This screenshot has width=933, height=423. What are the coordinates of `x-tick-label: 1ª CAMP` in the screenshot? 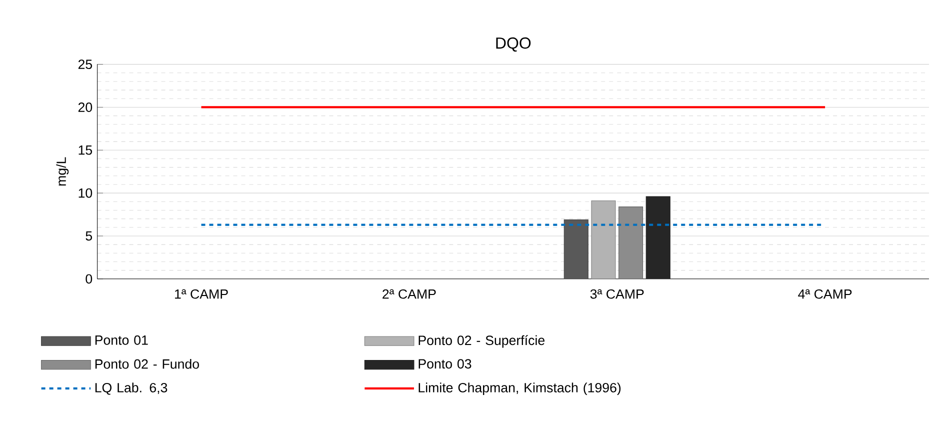 It's located at (201, 294).